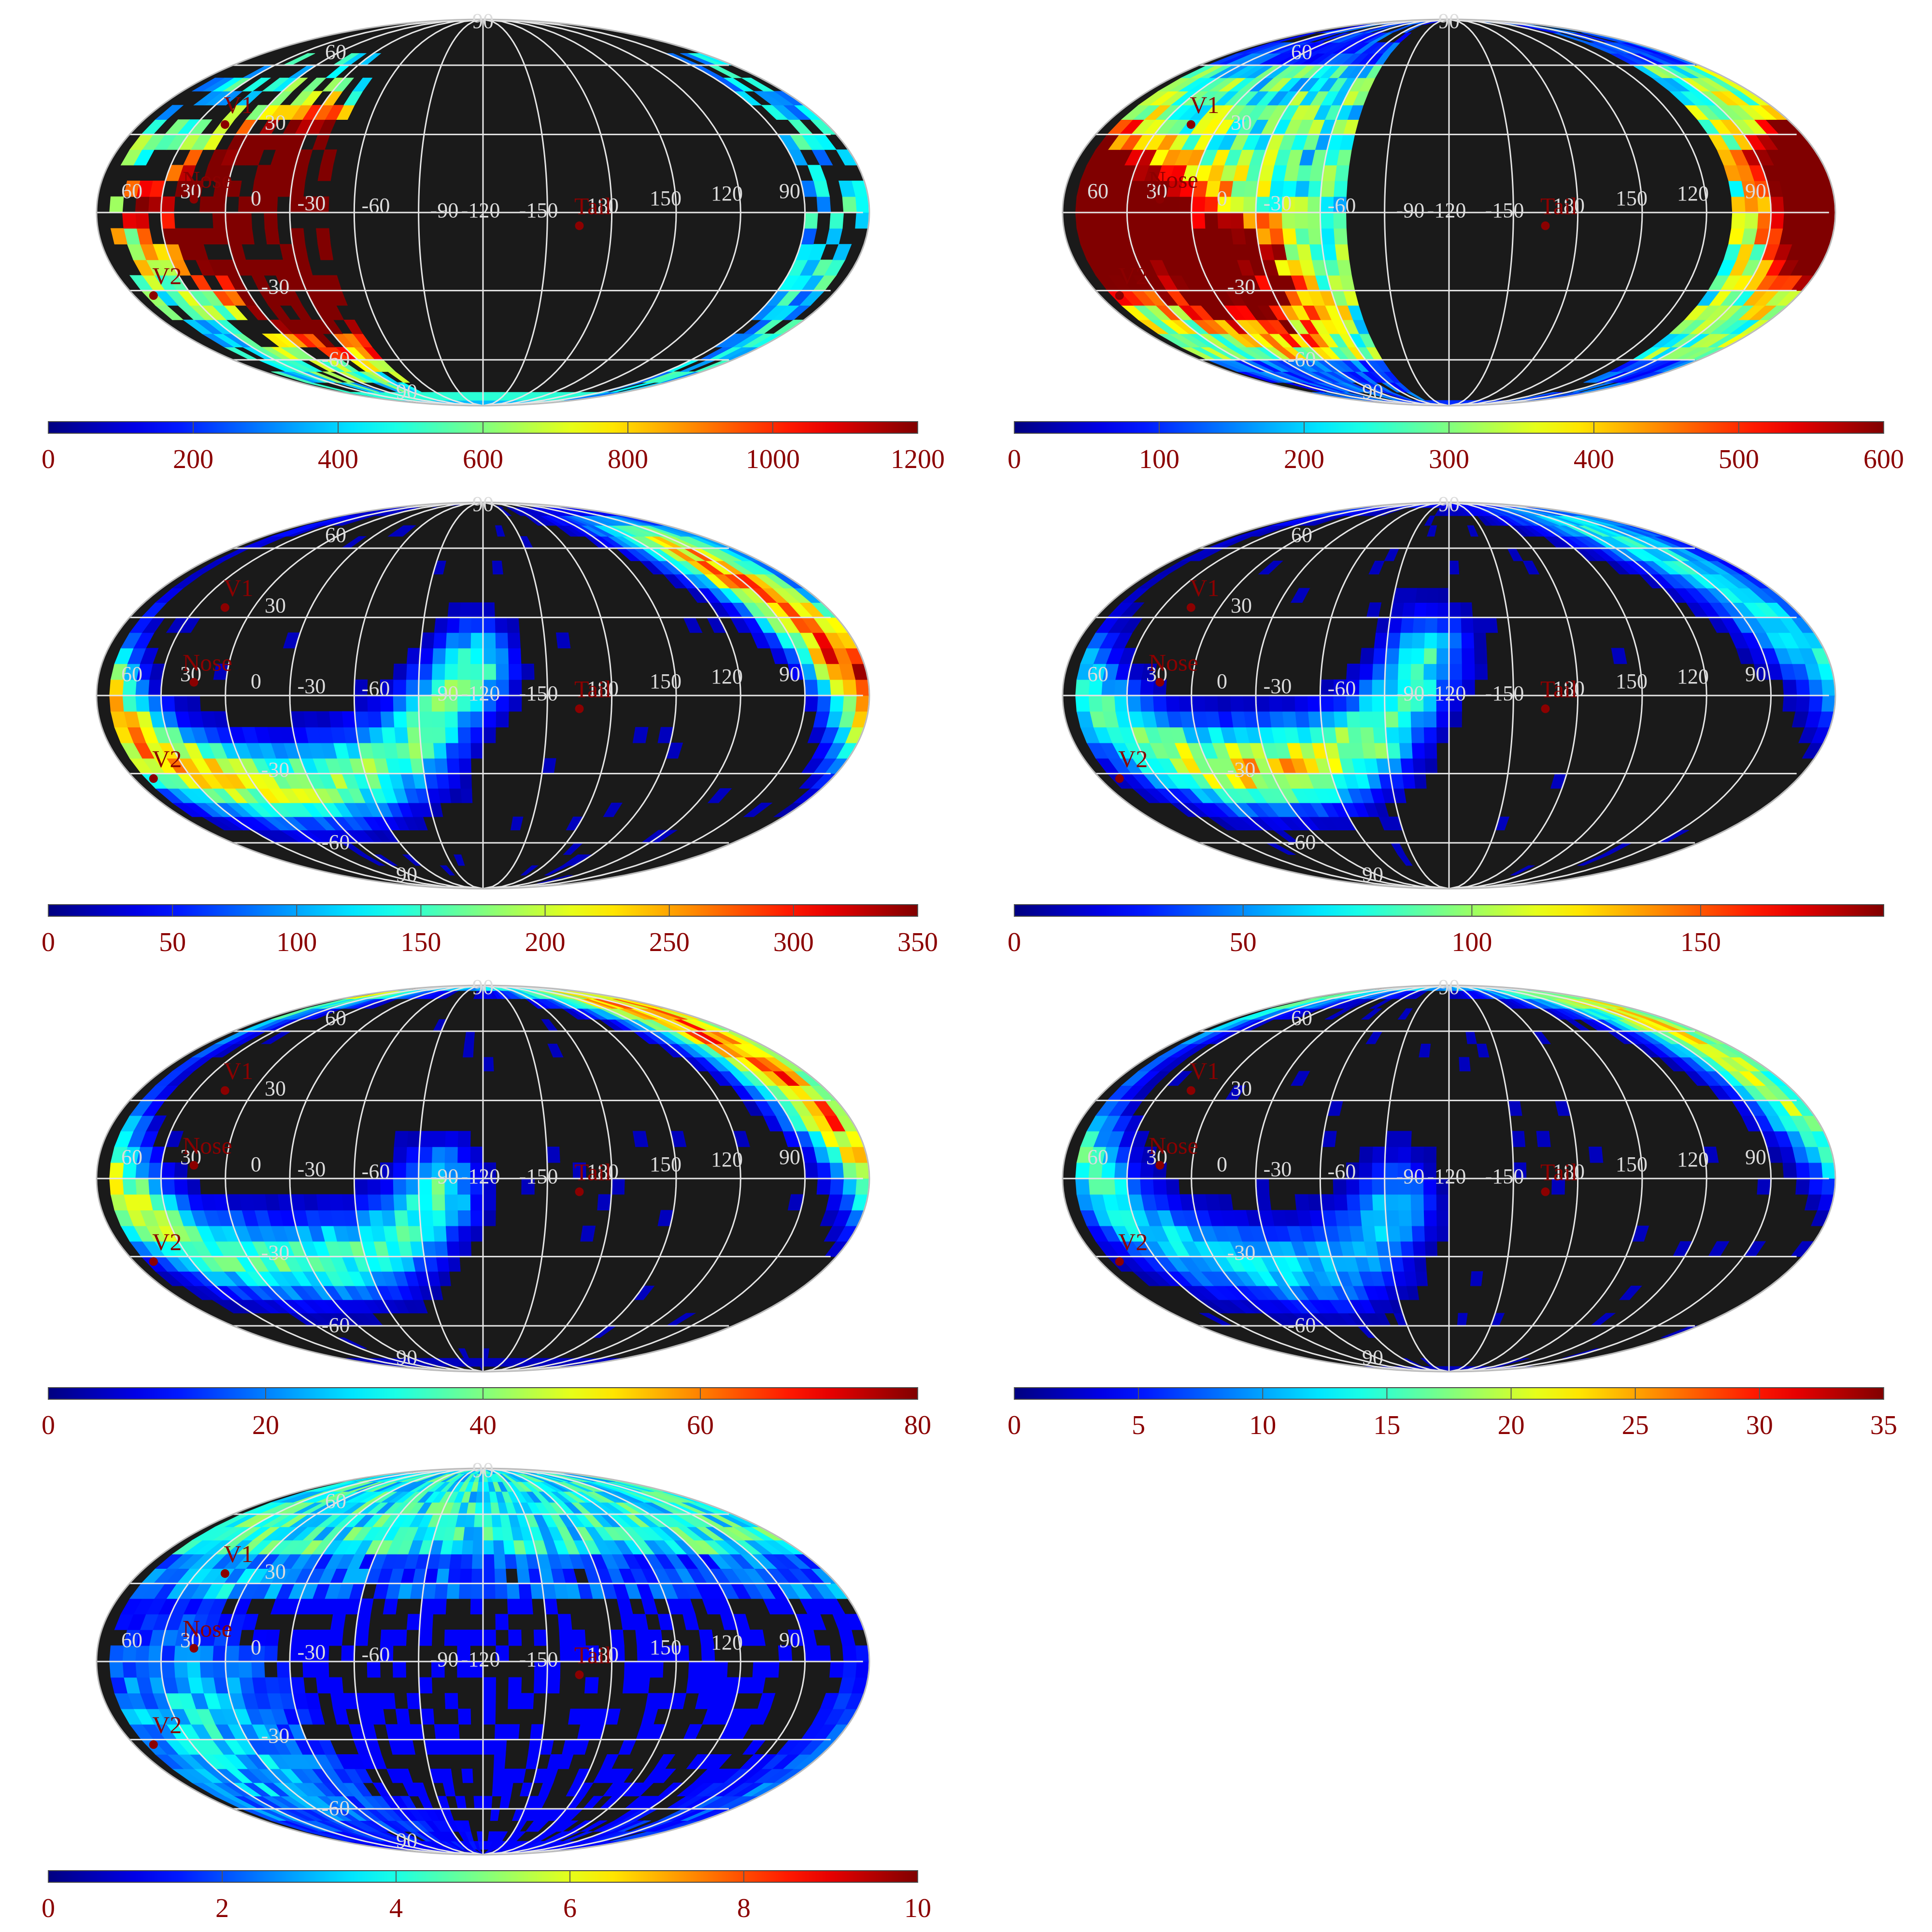 This screenshot has height=1932, width=1932. I want to click on marker-dot-nose, so click(1160, 1165).